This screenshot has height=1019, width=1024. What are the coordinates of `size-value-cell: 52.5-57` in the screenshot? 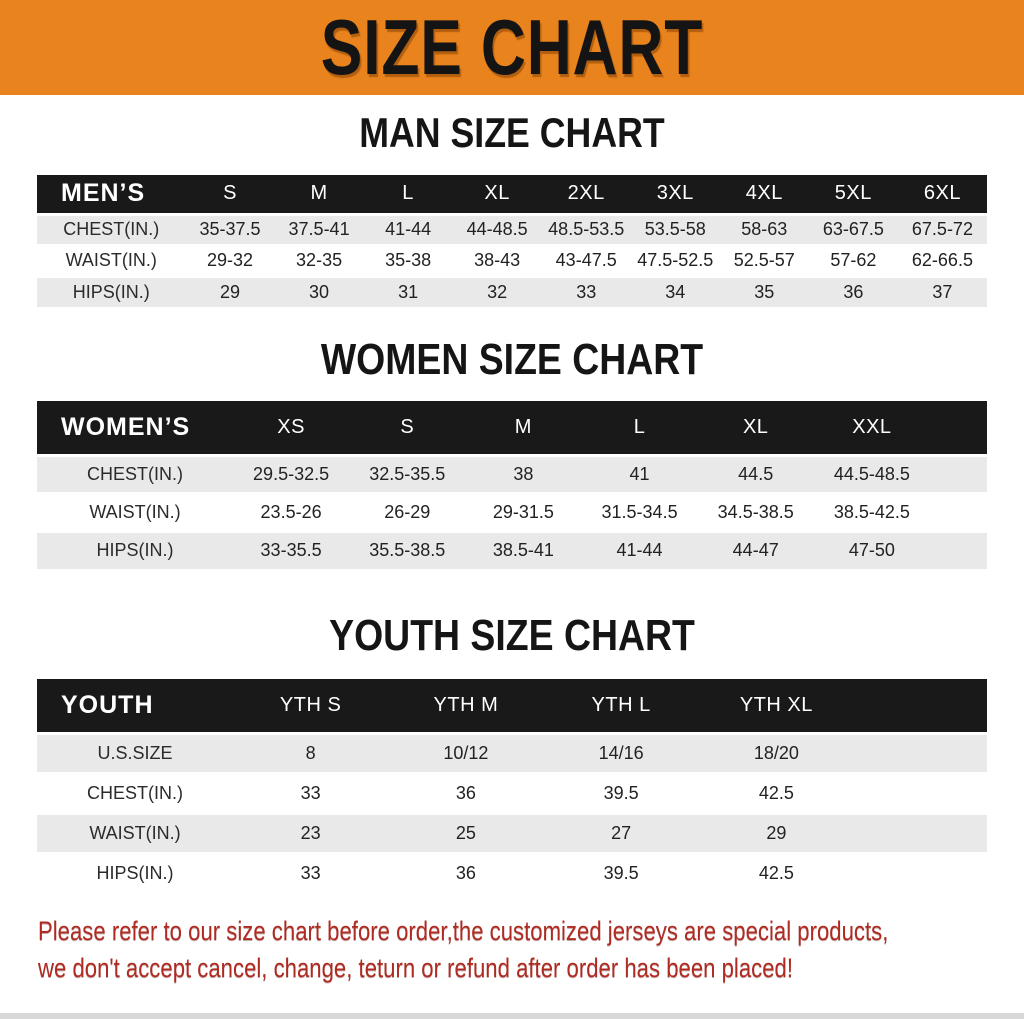 It's located at (764, 259).